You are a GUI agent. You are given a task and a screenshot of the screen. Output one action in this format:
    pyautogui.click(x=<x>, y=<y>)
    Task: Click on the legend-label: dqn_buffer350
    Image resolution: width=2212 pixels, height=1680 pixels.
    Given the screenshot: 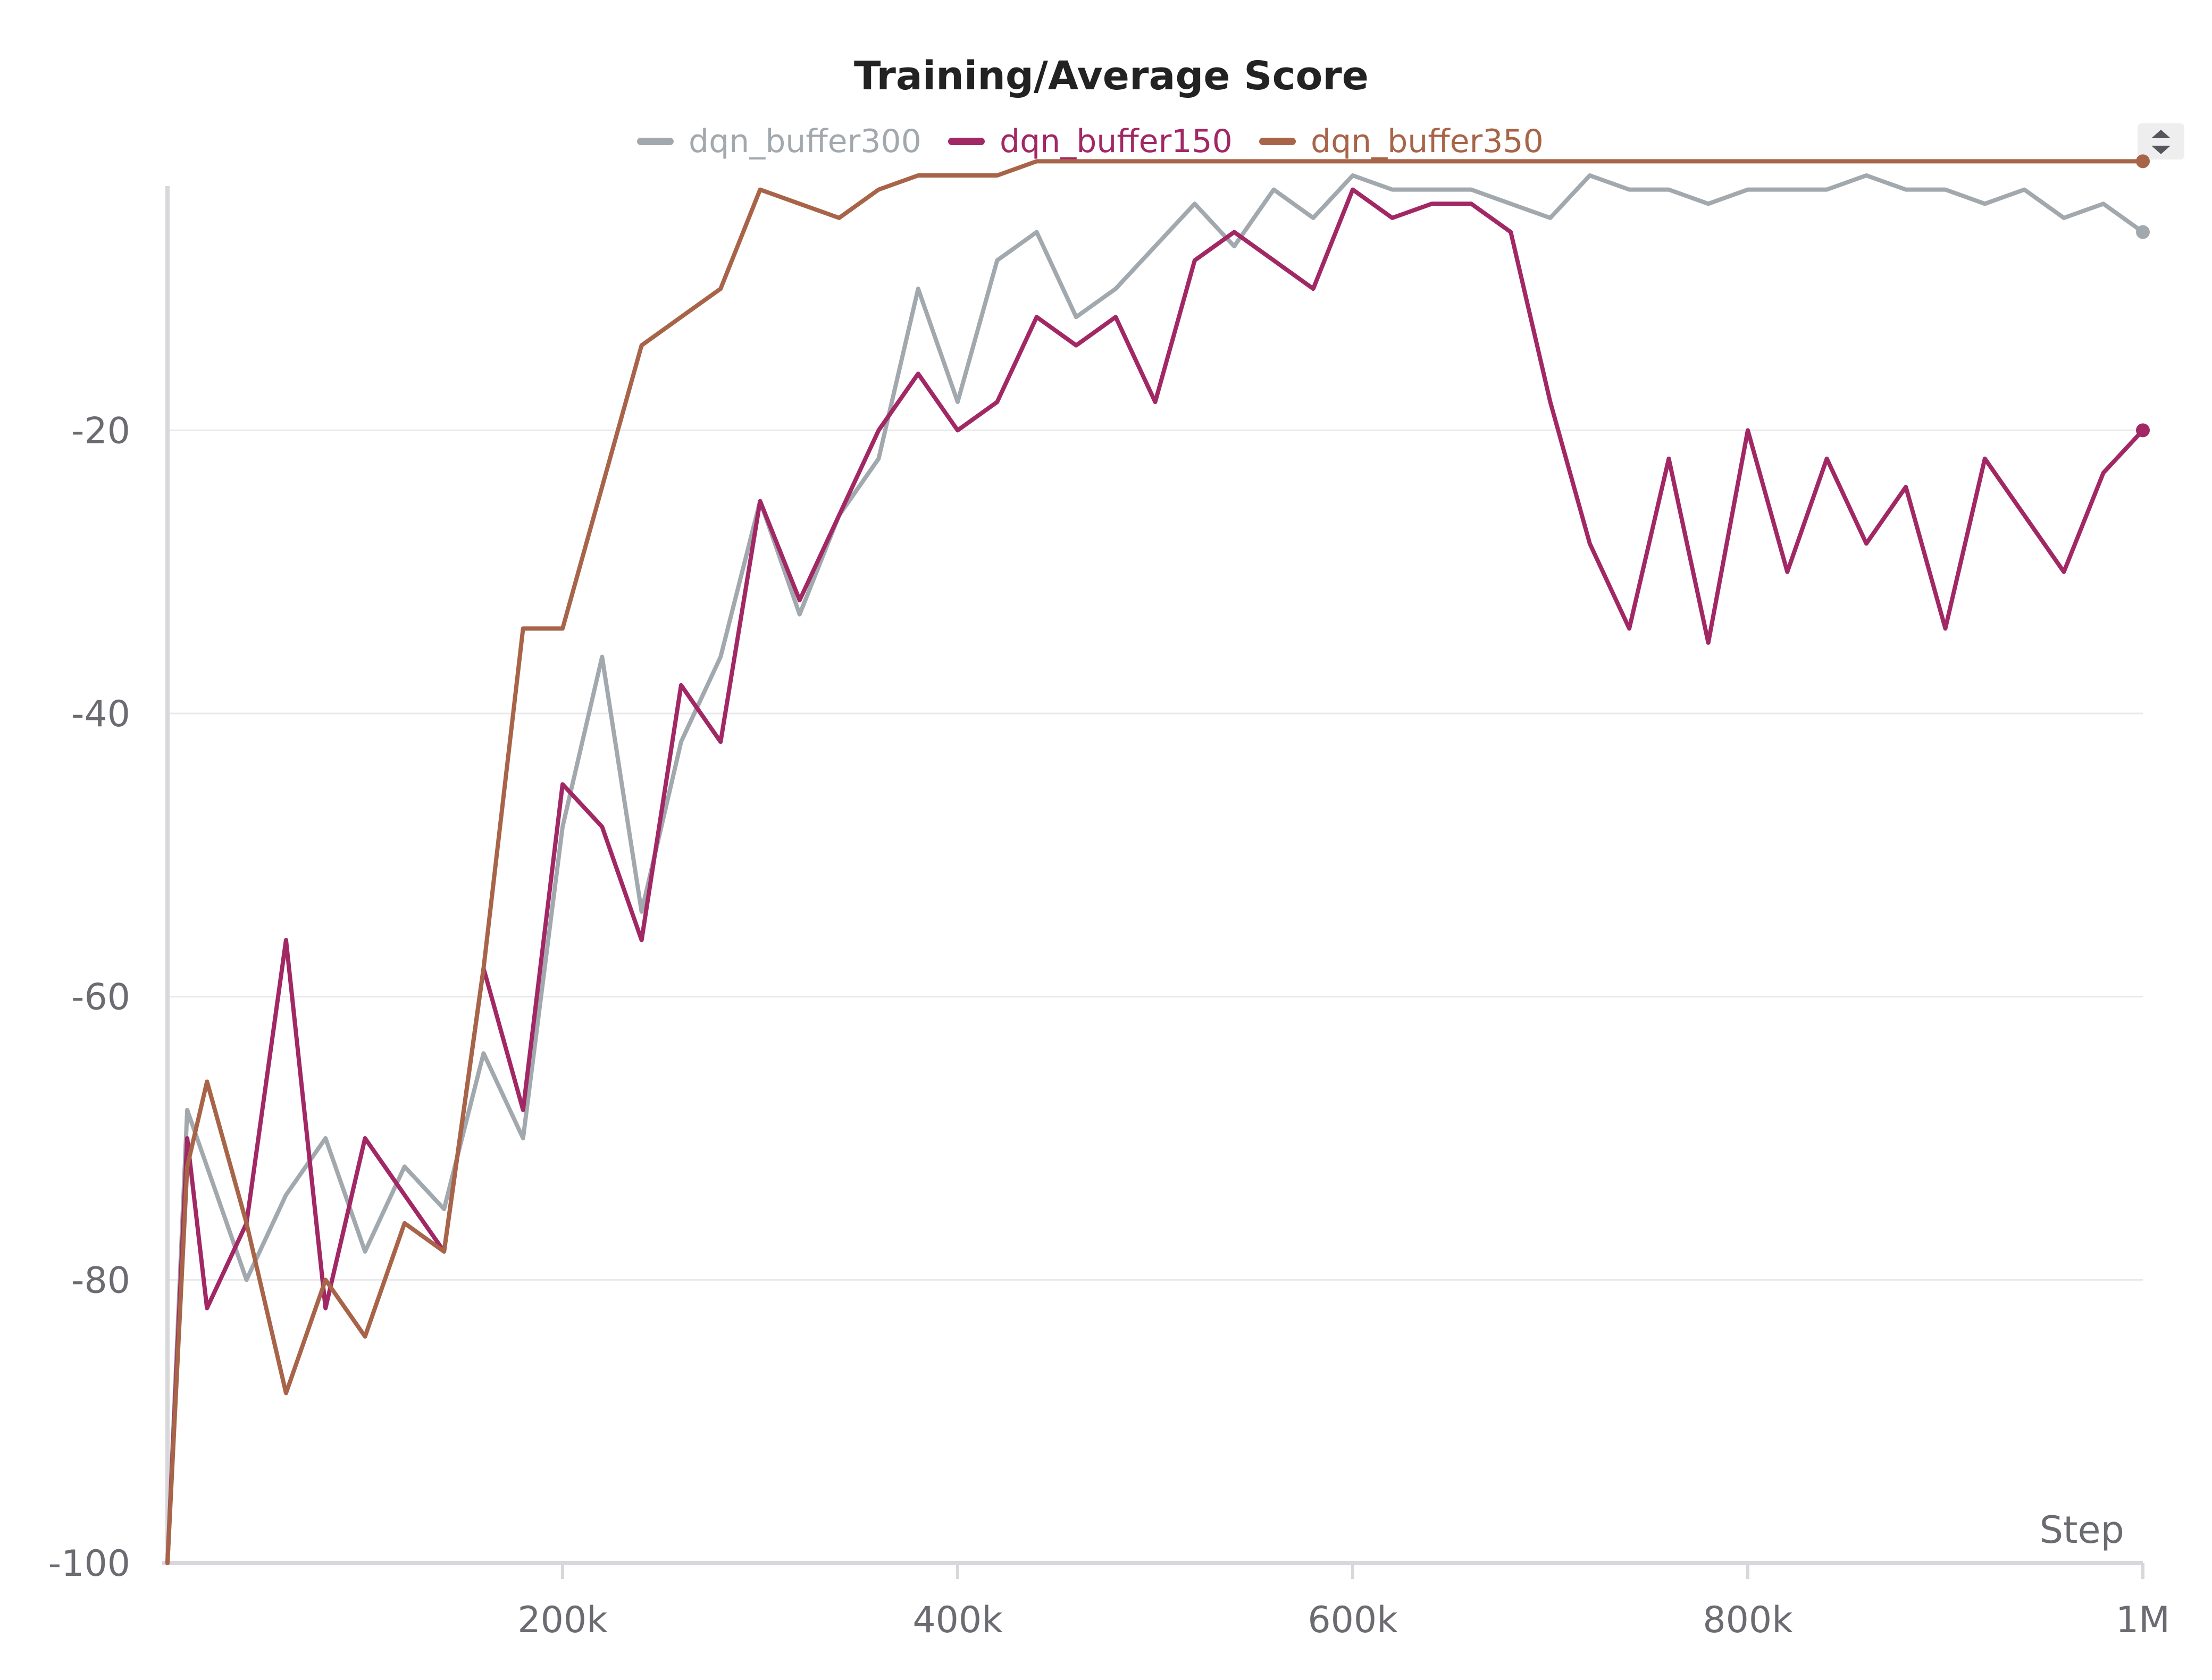 What is the action you would take?
    pyautogui.click(x=1427, y=141)
    